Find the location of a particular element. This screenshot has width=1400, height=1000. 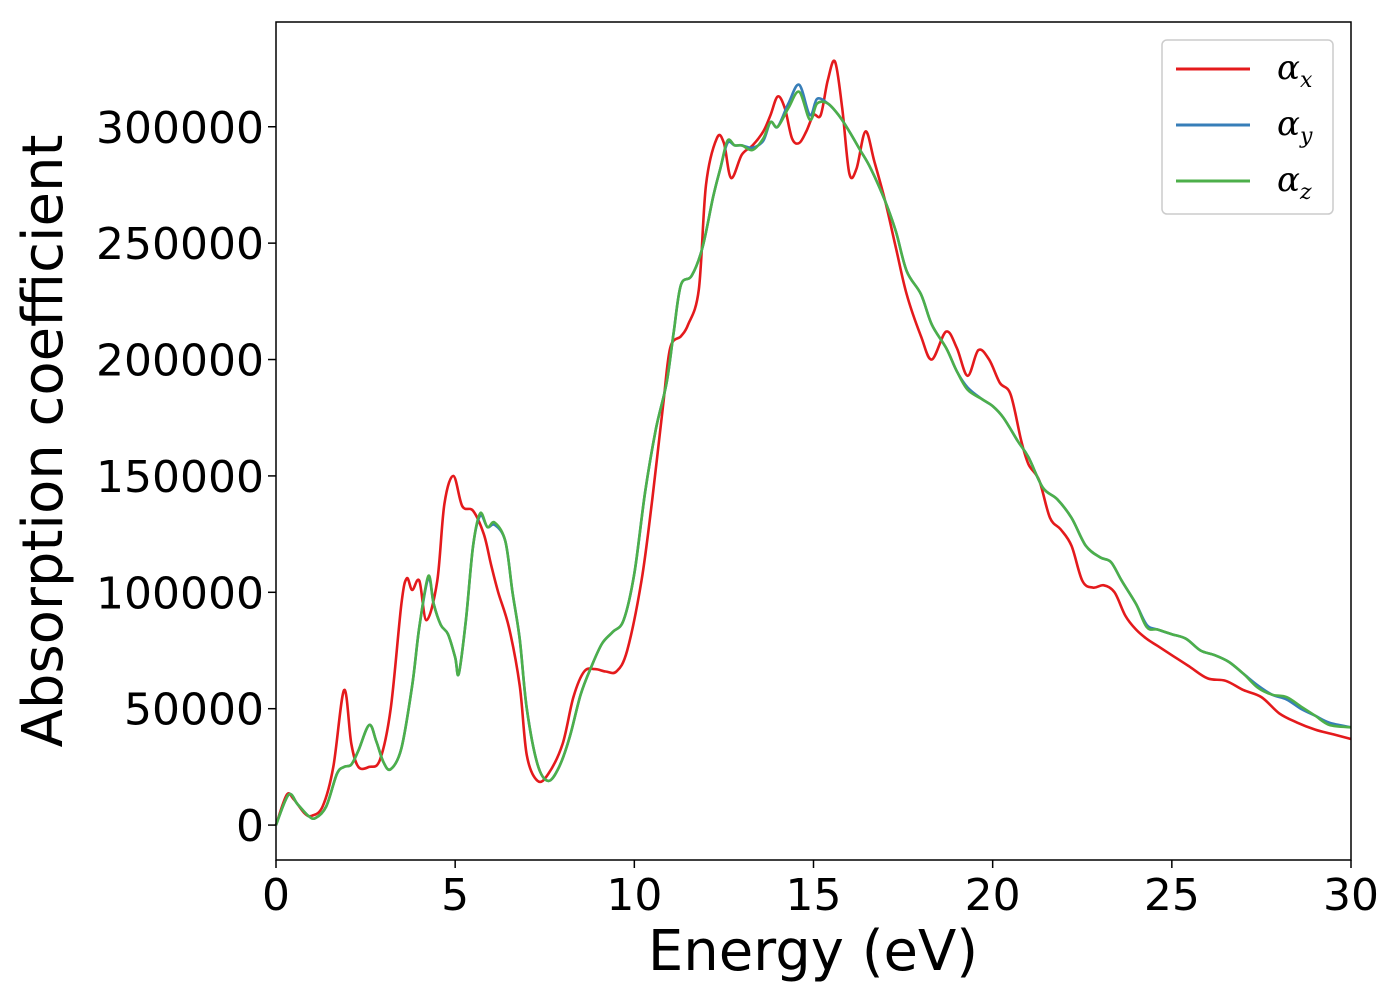

y-axis-title: Absorption coefficient is located at coordinates (43, 441).